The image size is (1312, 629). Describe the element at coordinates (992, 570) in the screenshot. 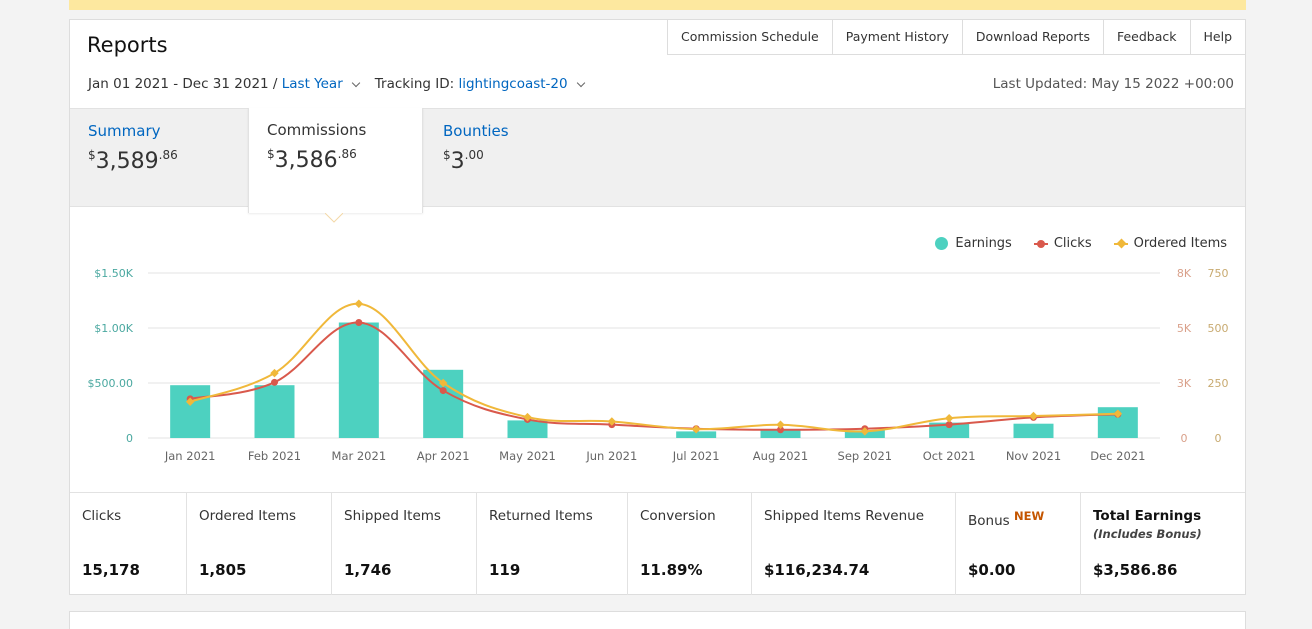

I see `stat-value: $0.00` at that location.